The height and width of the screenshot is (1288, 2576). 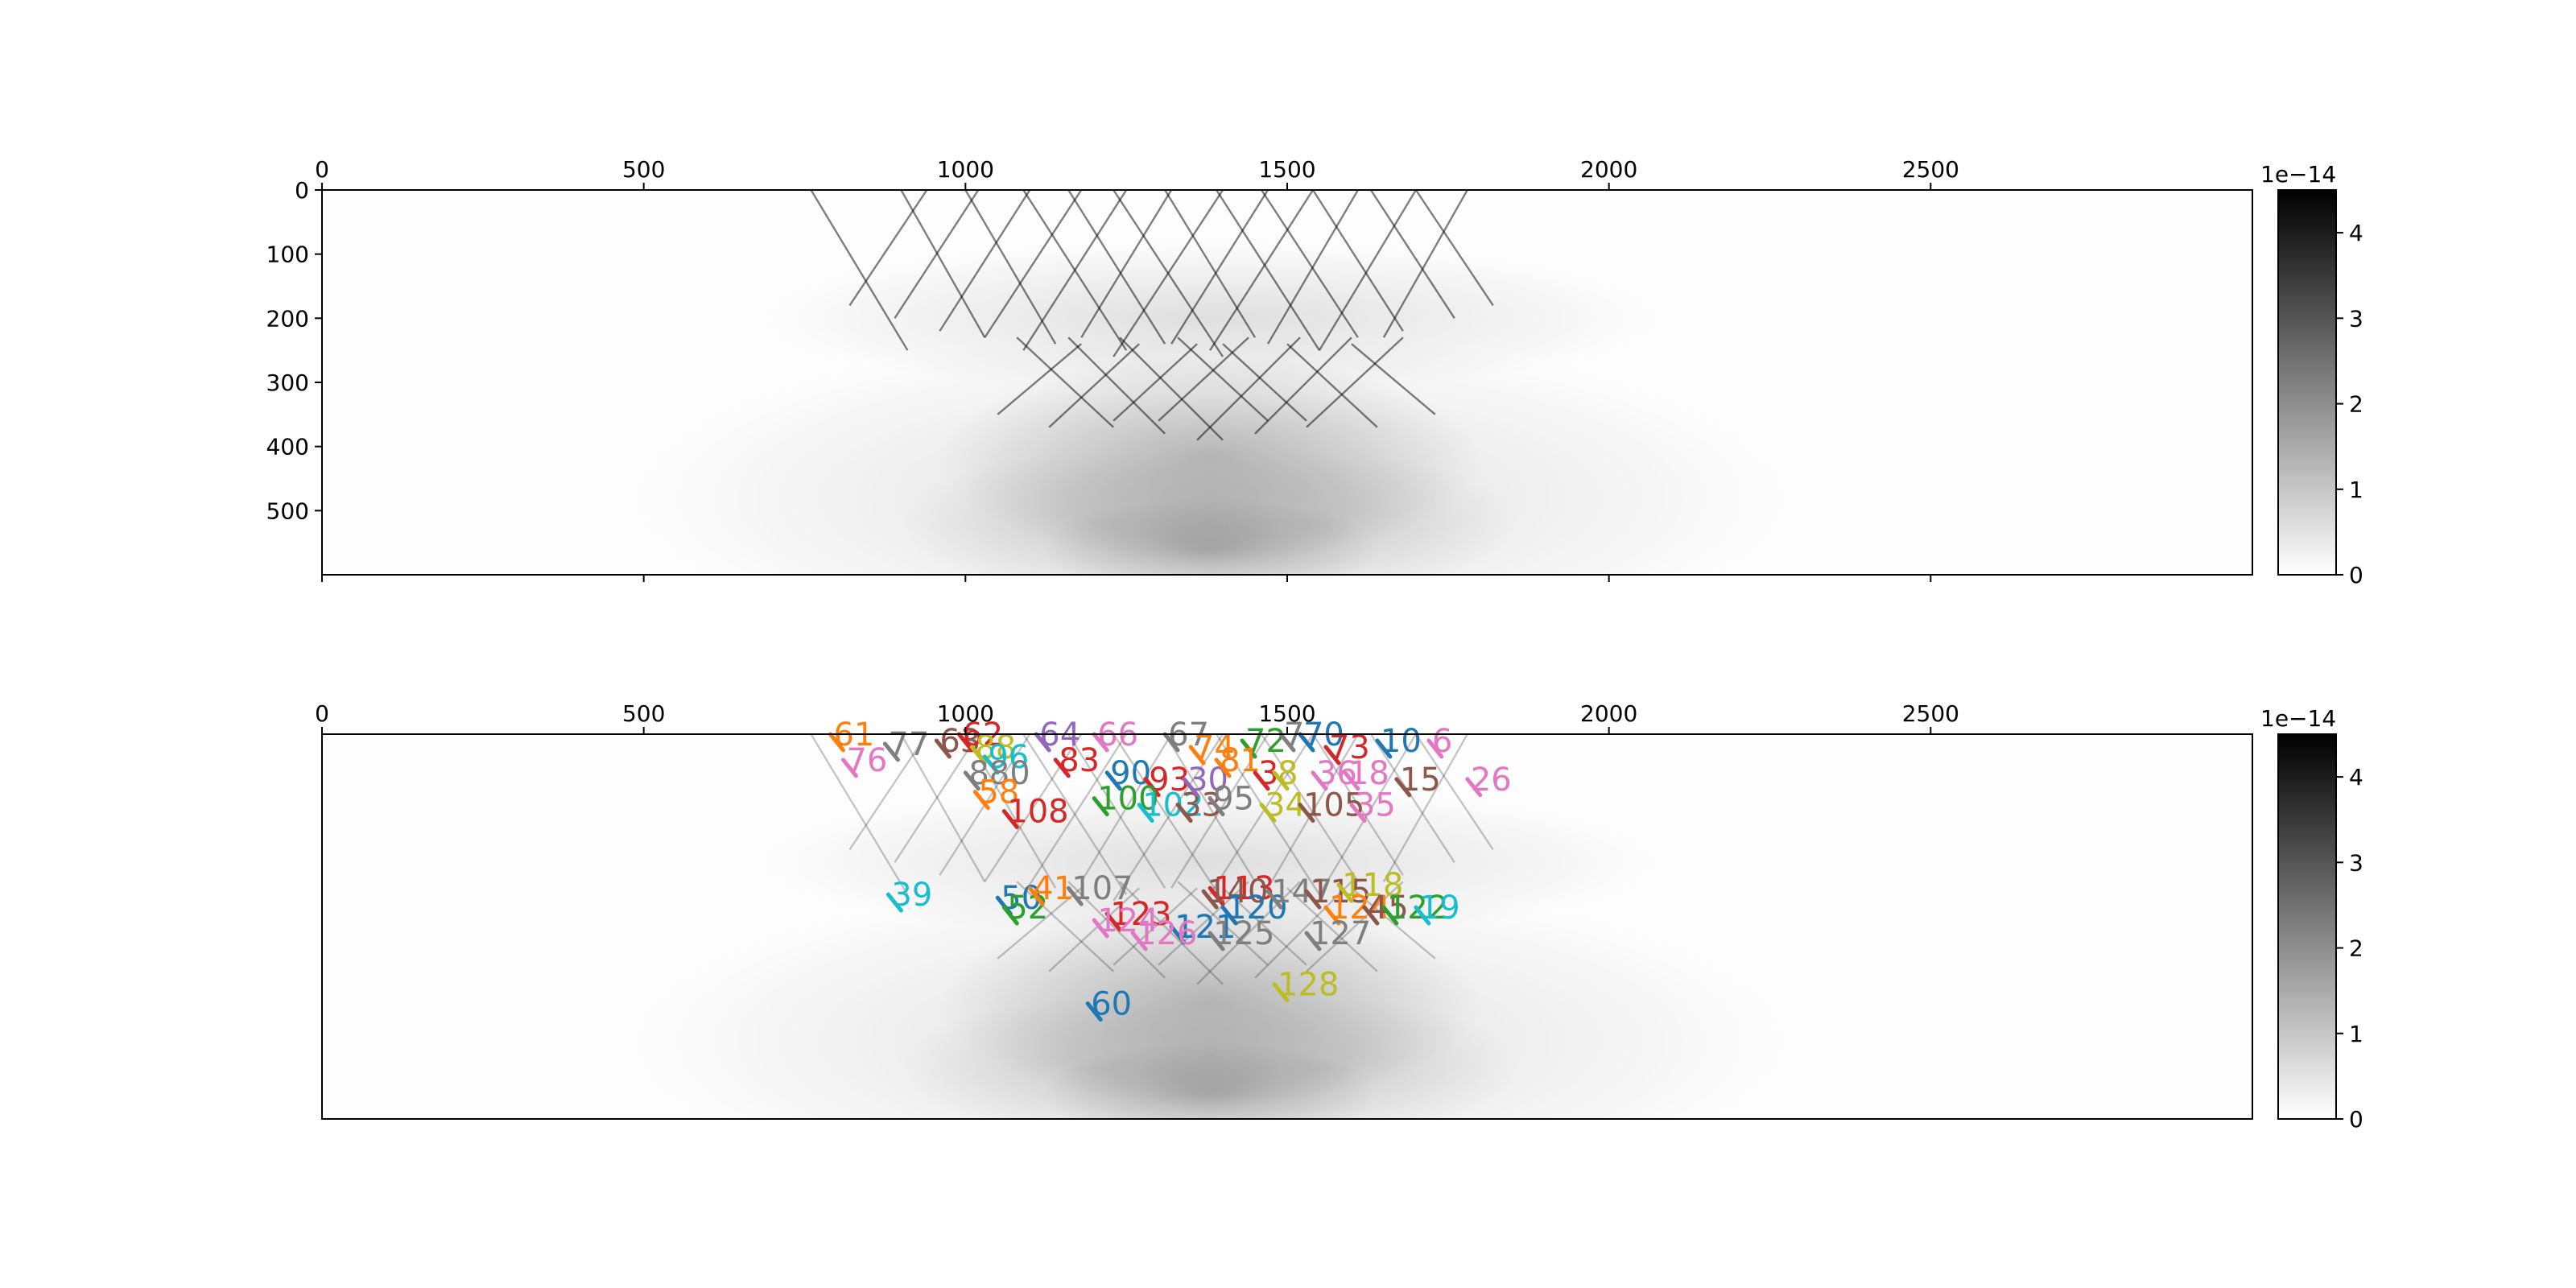 What do you see at coordinates (1233, 799) in the screenshot?
I see `track-label: 95` at bounding box center [1233, 799].